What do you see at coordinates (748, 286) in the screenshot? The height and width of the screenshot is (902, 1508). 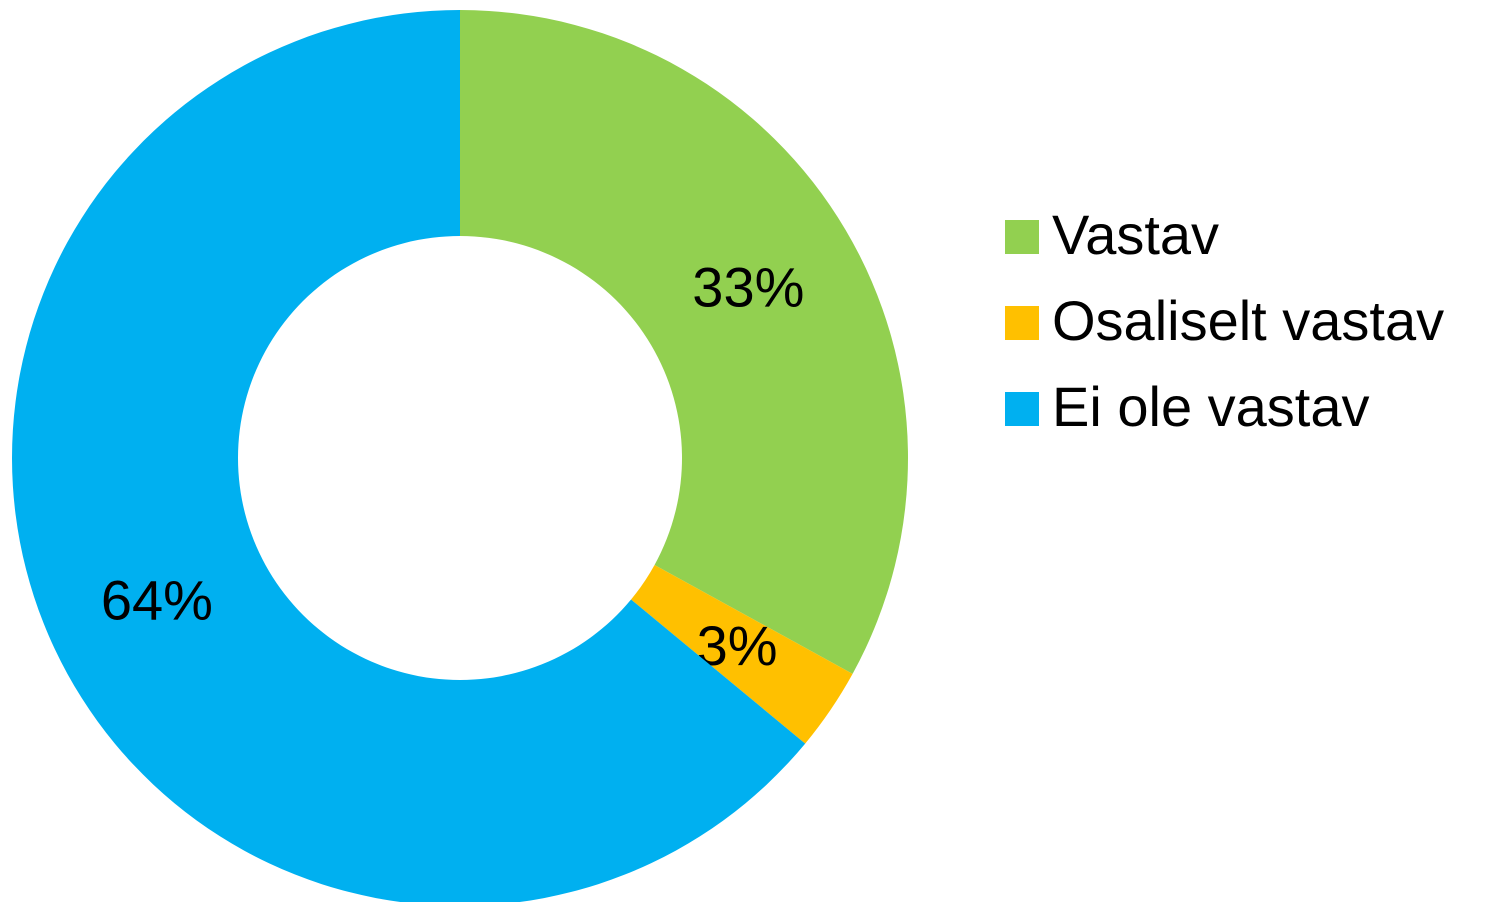 I see `data-label: 33%` at bounding box center [748, 286].